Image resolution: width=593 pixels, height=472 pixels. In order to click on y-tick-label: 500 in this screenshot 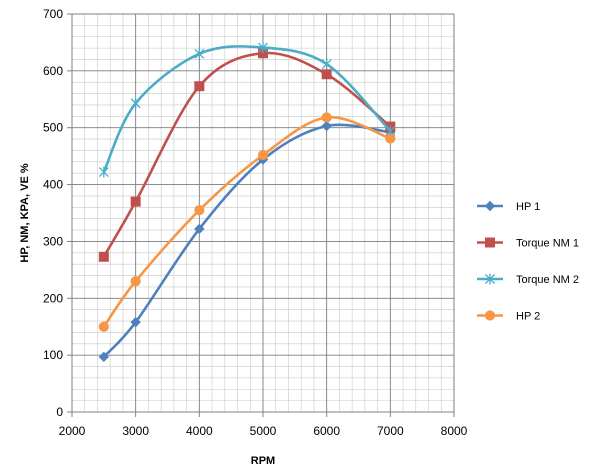, I will do `click(53, 128)`.